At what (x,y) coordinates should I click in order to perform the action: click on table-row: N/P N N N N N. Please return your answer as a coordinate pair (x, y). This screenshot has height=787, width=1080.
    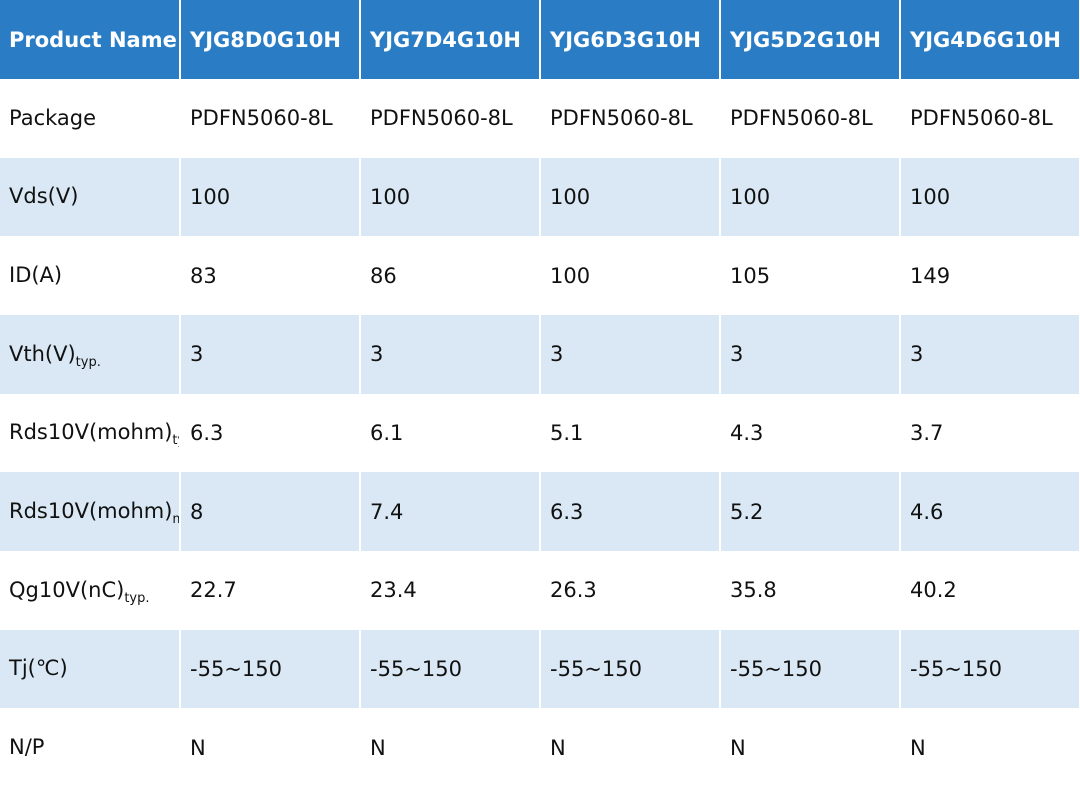
    Looking at the image, I should click on (540, 747).